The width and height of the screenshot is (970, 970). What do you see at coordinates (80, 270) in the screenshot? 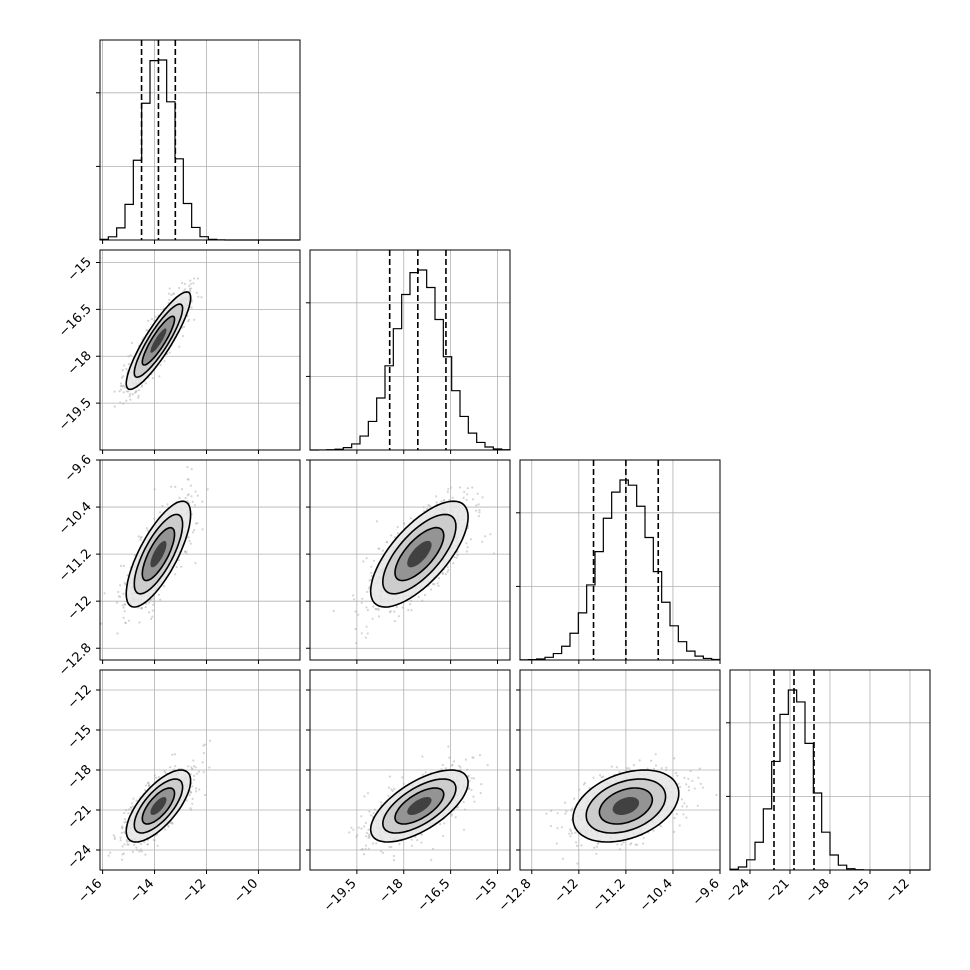
I see `y-tick-label: −15` at bounding box center [80, 270].